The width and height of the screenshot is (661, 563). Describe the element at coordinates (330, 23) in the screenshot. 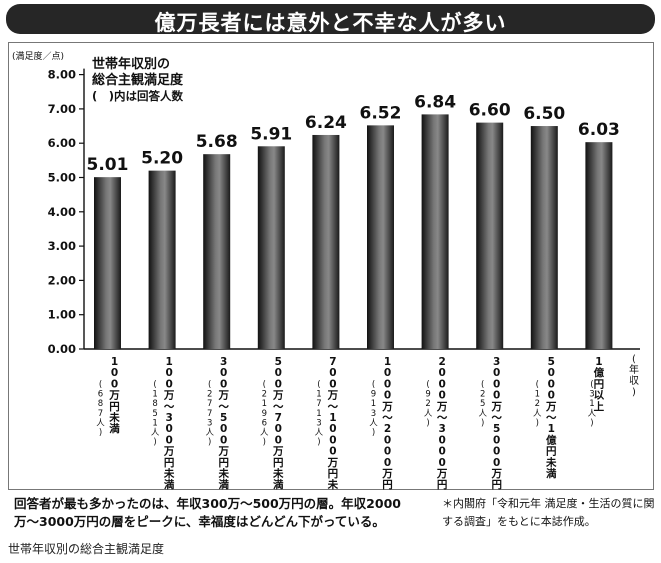

I see `banner-title: 億万長者には意外と不幸な人が多い` at that location.